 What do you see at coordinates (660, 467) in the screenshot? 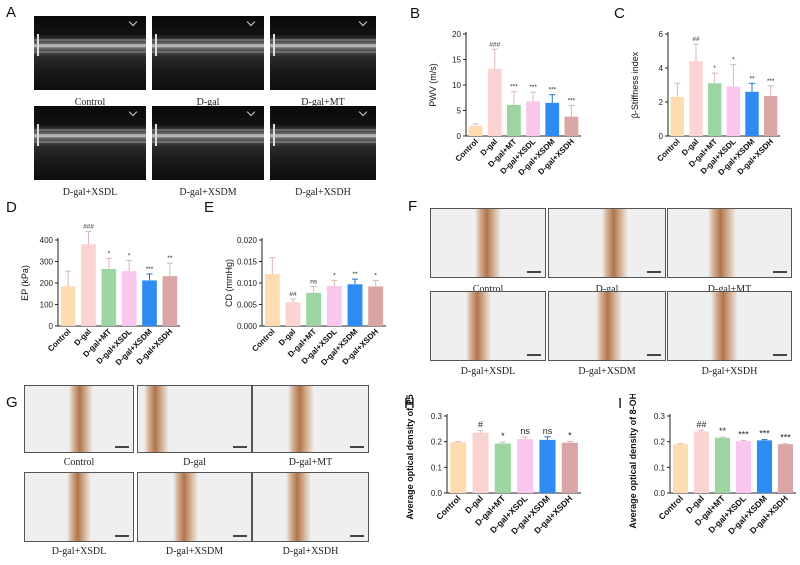
I see `y-tick-label: 0.1` at bounding box center [660, 467].